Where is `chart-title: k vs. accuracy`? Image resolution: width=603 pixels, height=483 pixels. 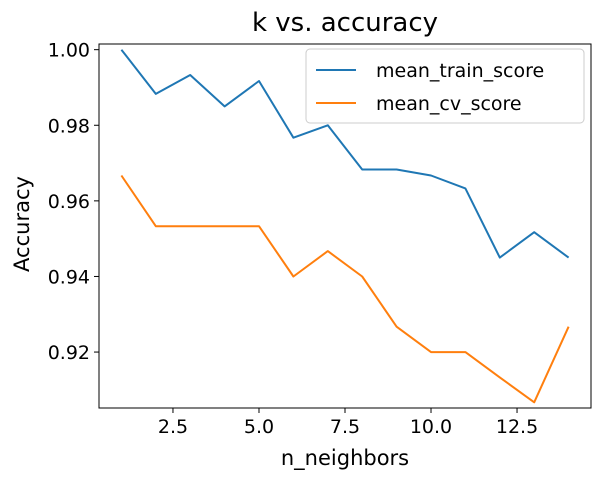
chart-title: k vs. accuracy is located at coordinates (345, 23).